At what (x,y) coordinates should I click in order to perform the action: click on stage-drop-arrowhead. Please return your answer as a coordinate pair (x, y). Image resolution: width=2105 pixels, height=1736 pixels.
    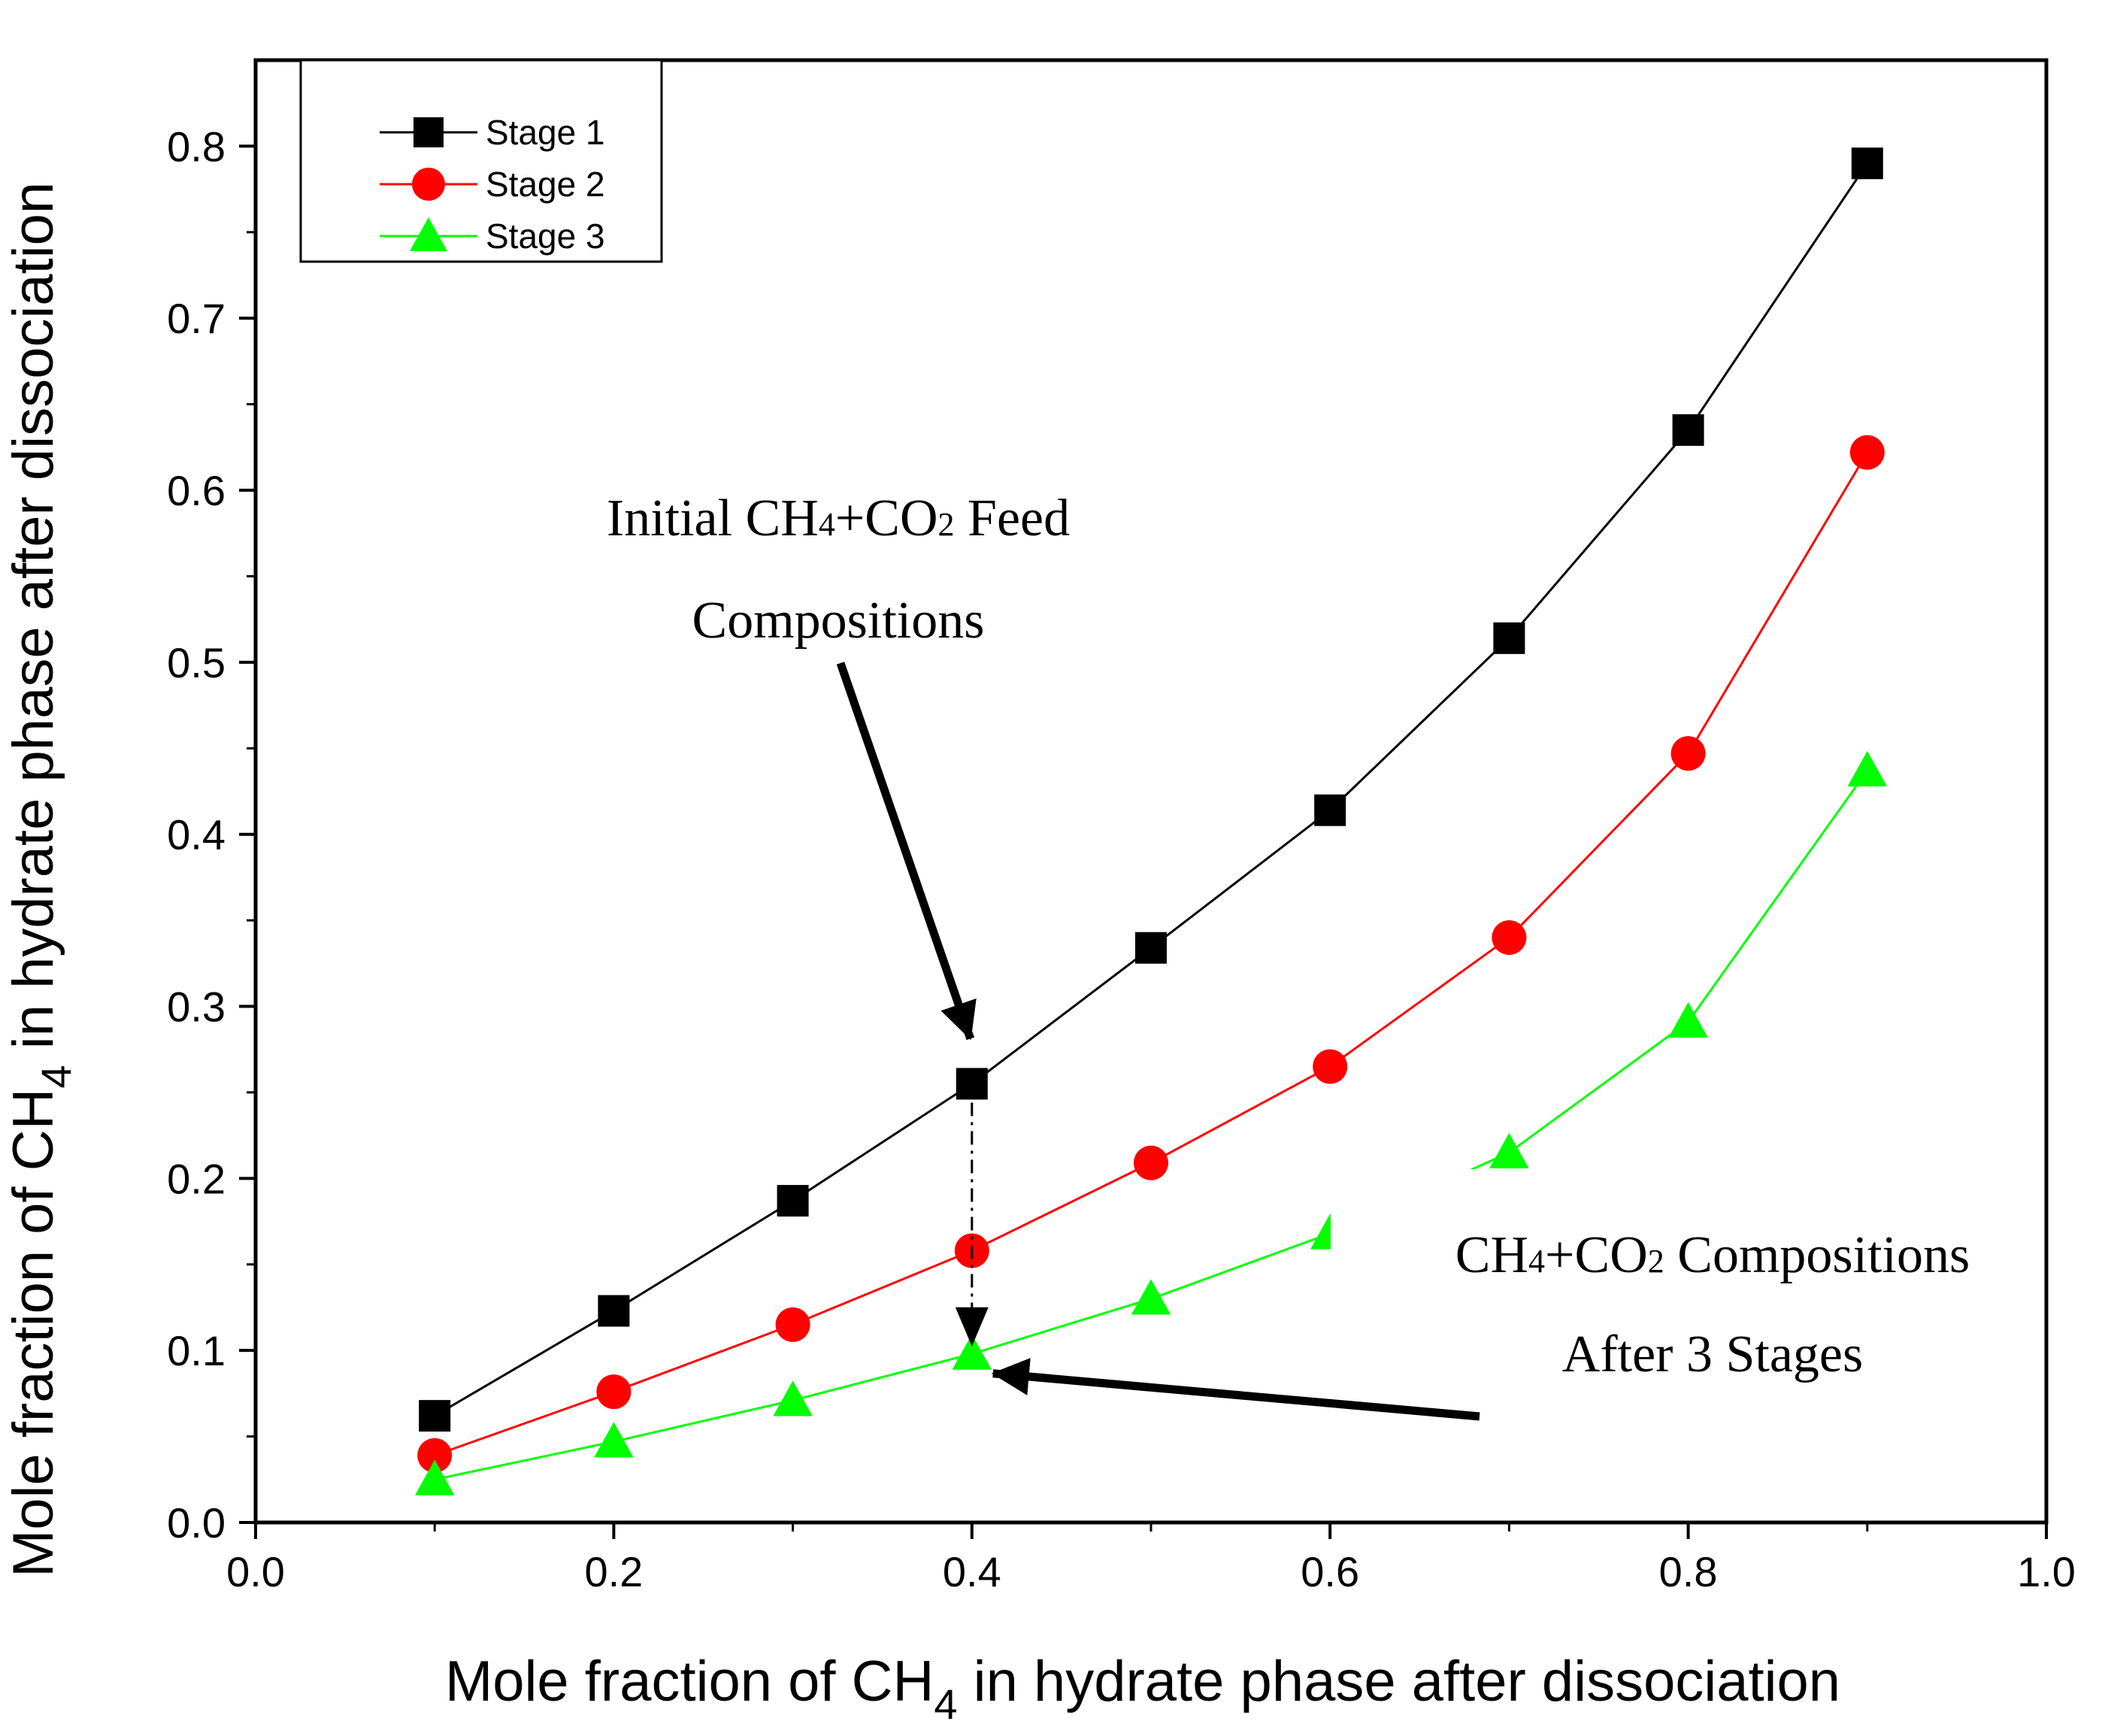
    Looking at the image, I should click on (972, 1327).